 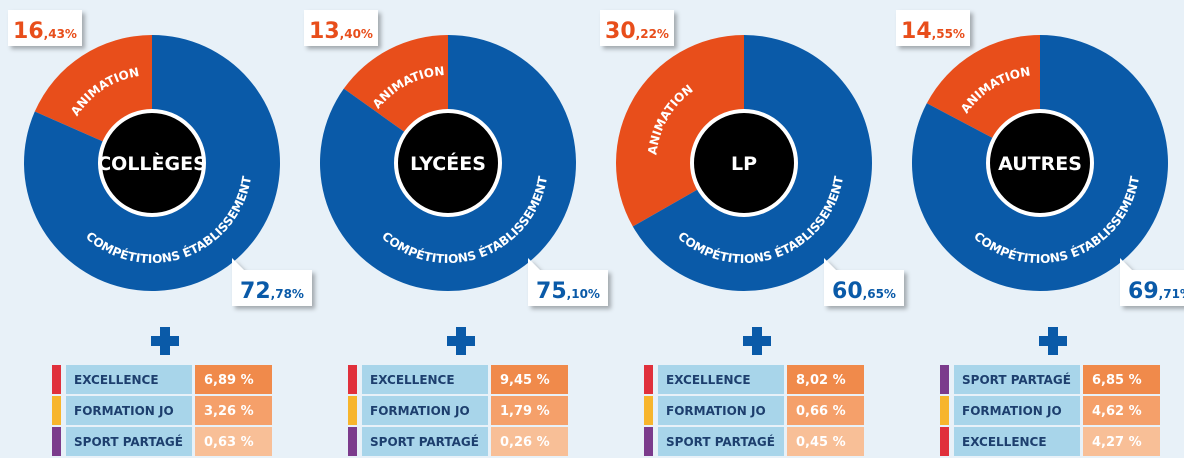 I want to click on value-label: 30,22%, so click(x=637, y=31).